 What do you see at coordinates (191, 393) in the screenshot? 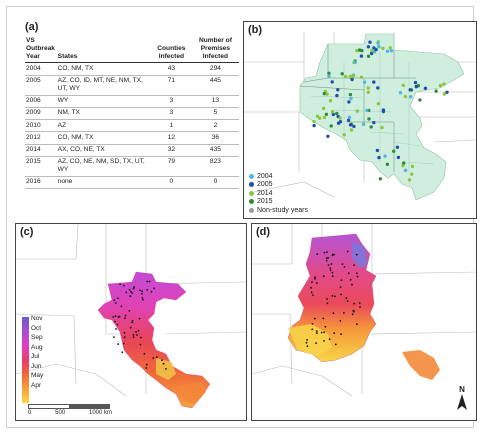
I see `surface-accent-south` at bounding box center [191, 393].